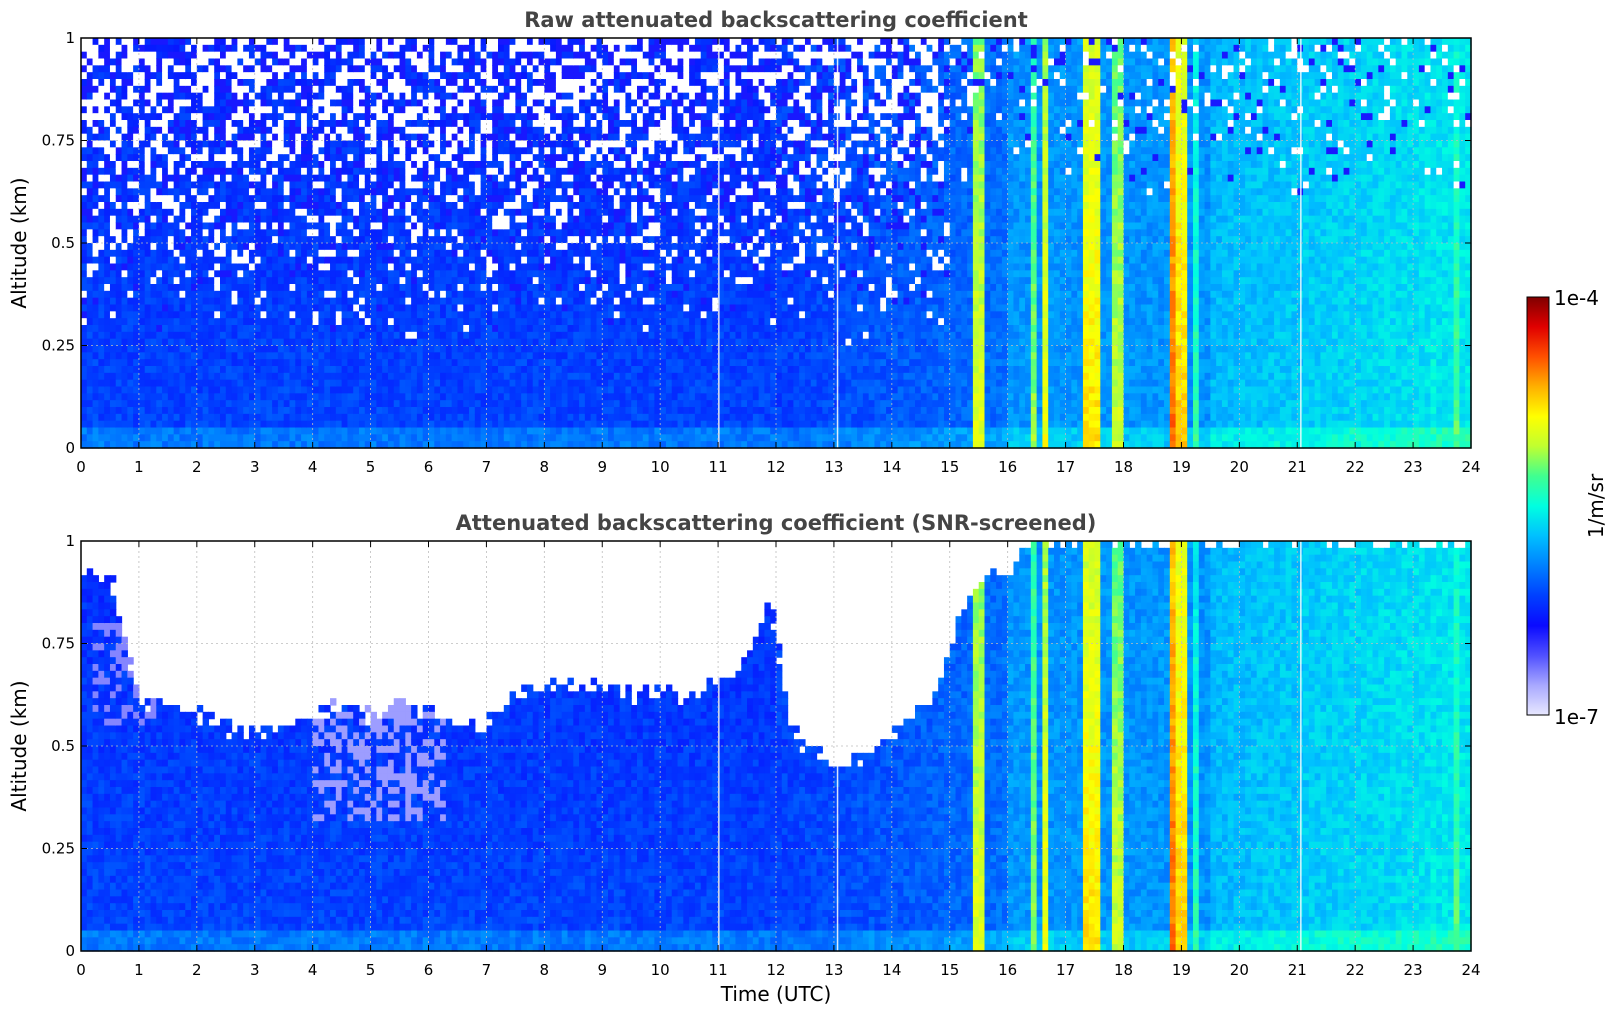 The height and width of the screenshot is (1020, 1621). Describe the element at coordinates (1538, 506) in the screenshot. I see `colorbar-gradient` at that location.